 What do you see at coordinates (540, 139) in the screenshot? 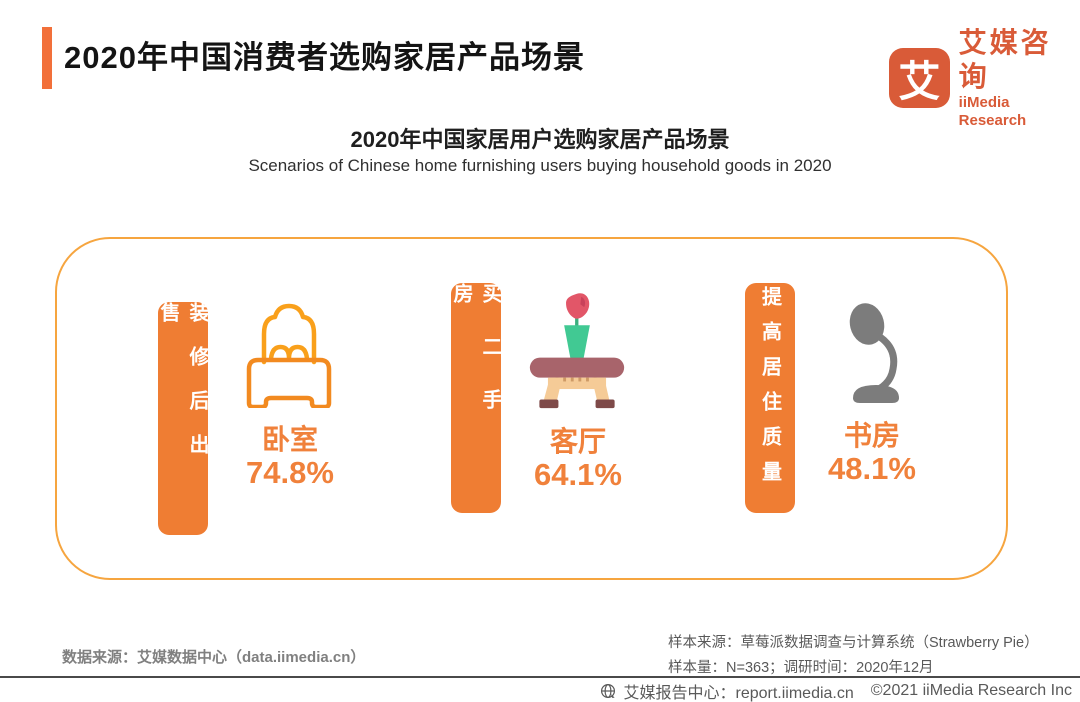
I see `chart-title: 2020年中国家居用户选购家居产品场景` at bounding box center [540, 139].